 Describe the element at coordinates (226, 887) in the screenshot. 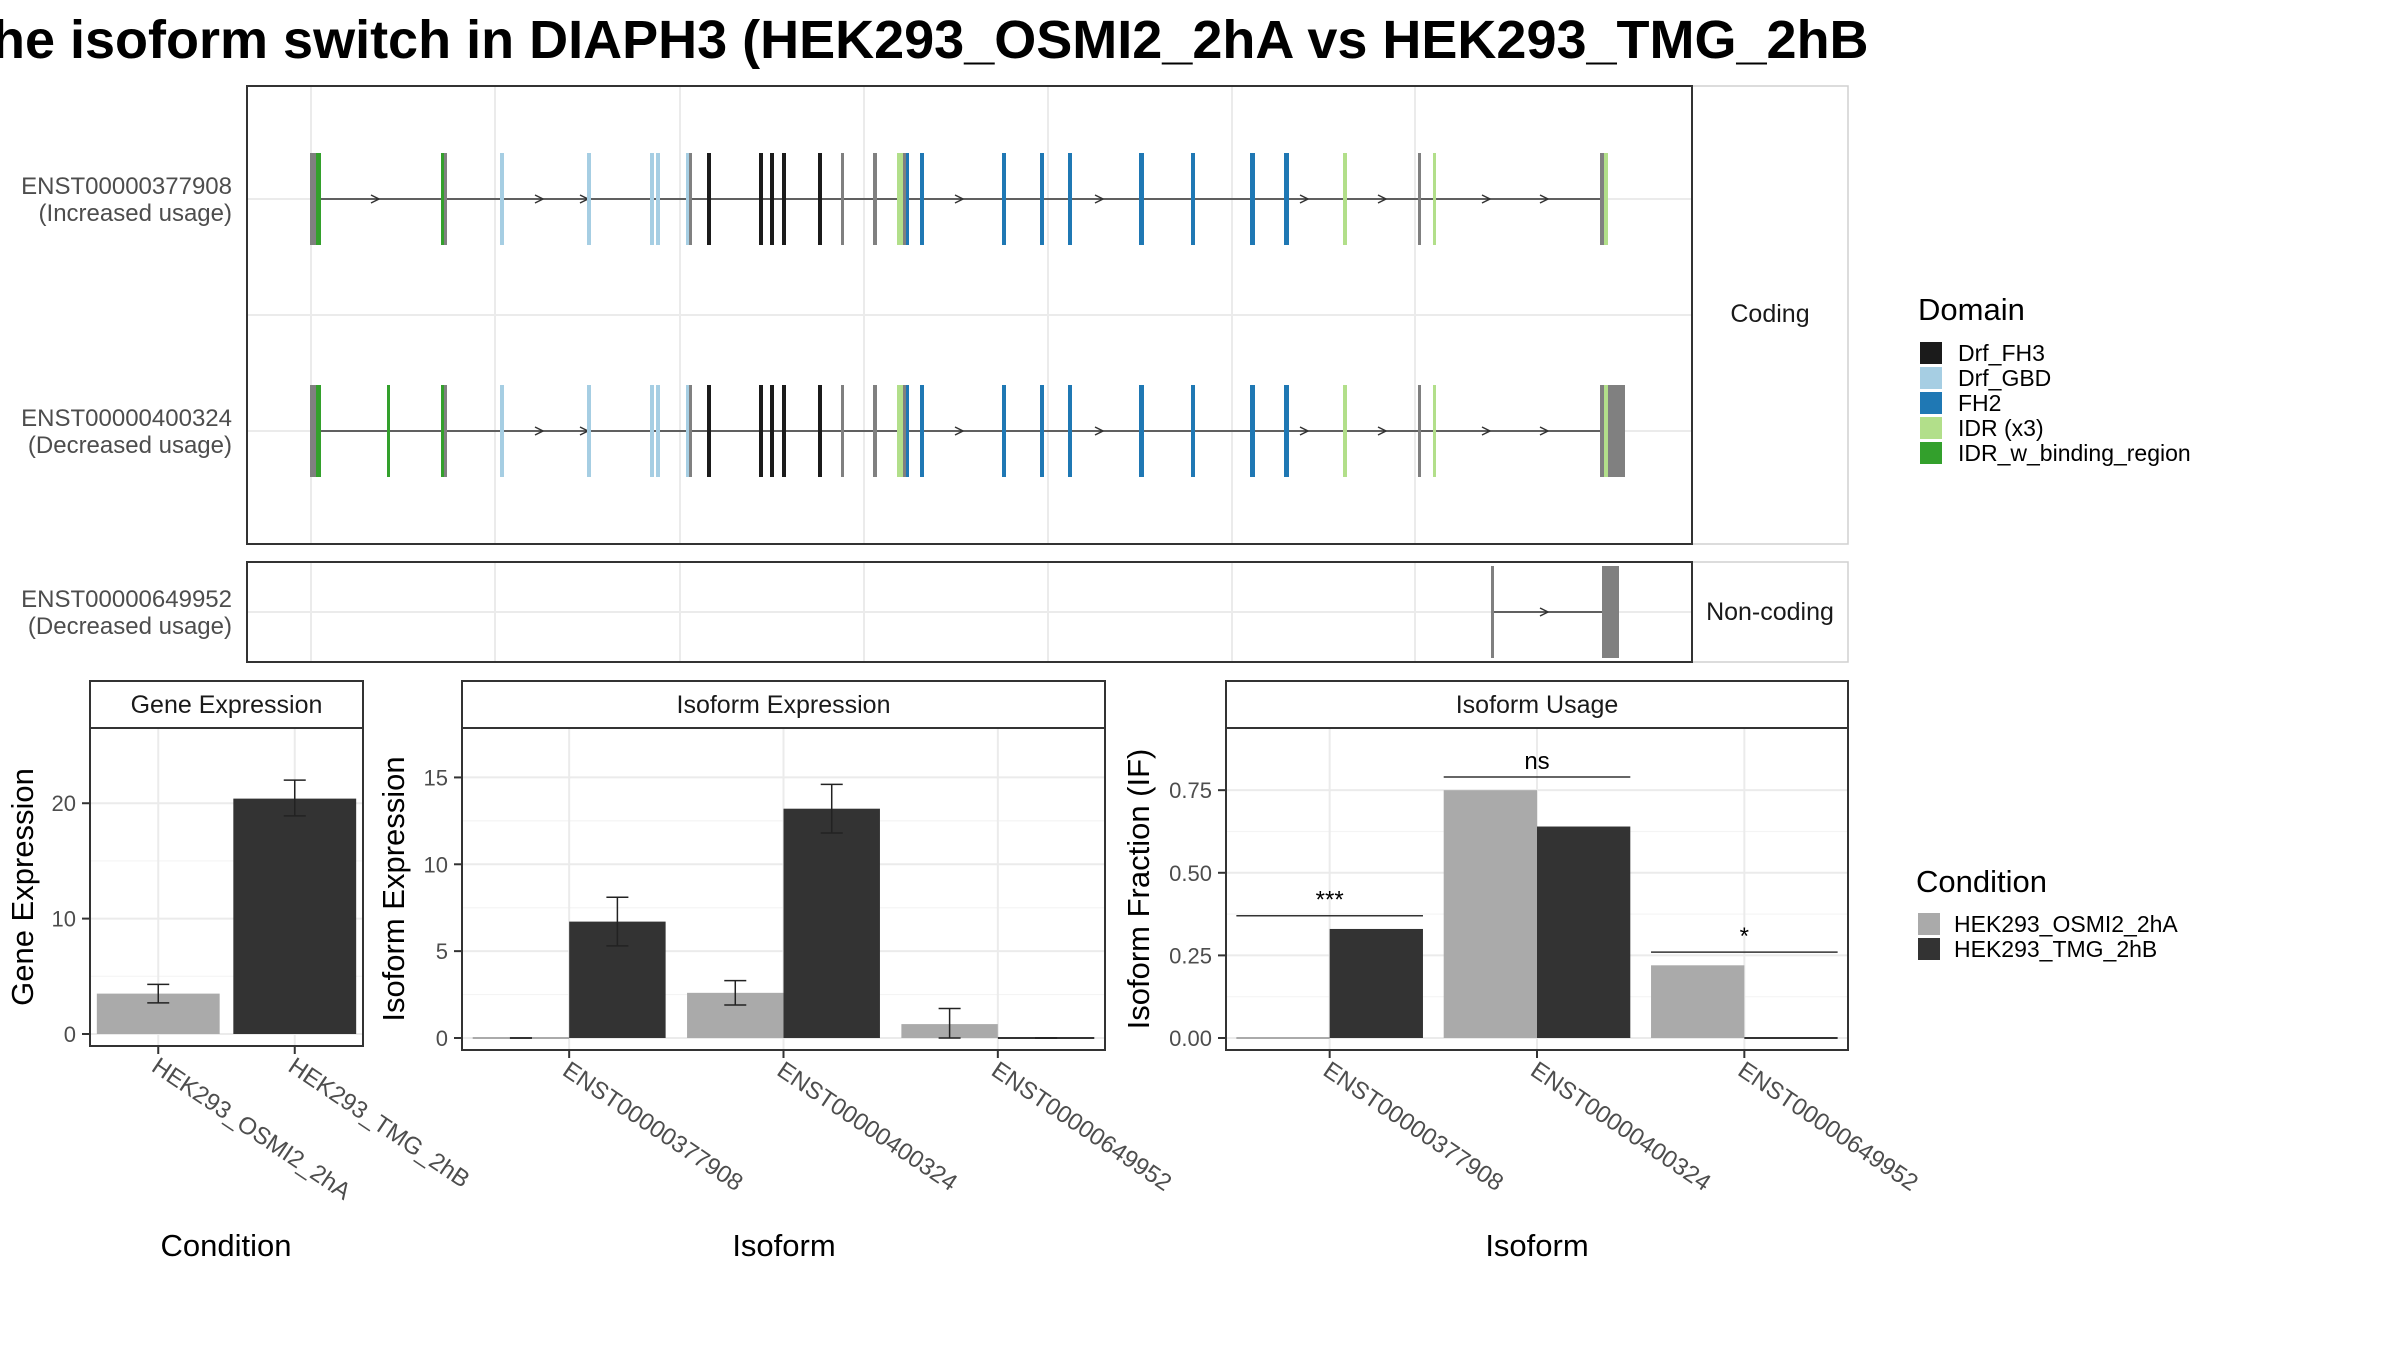

I see `chart-frame` at that location.